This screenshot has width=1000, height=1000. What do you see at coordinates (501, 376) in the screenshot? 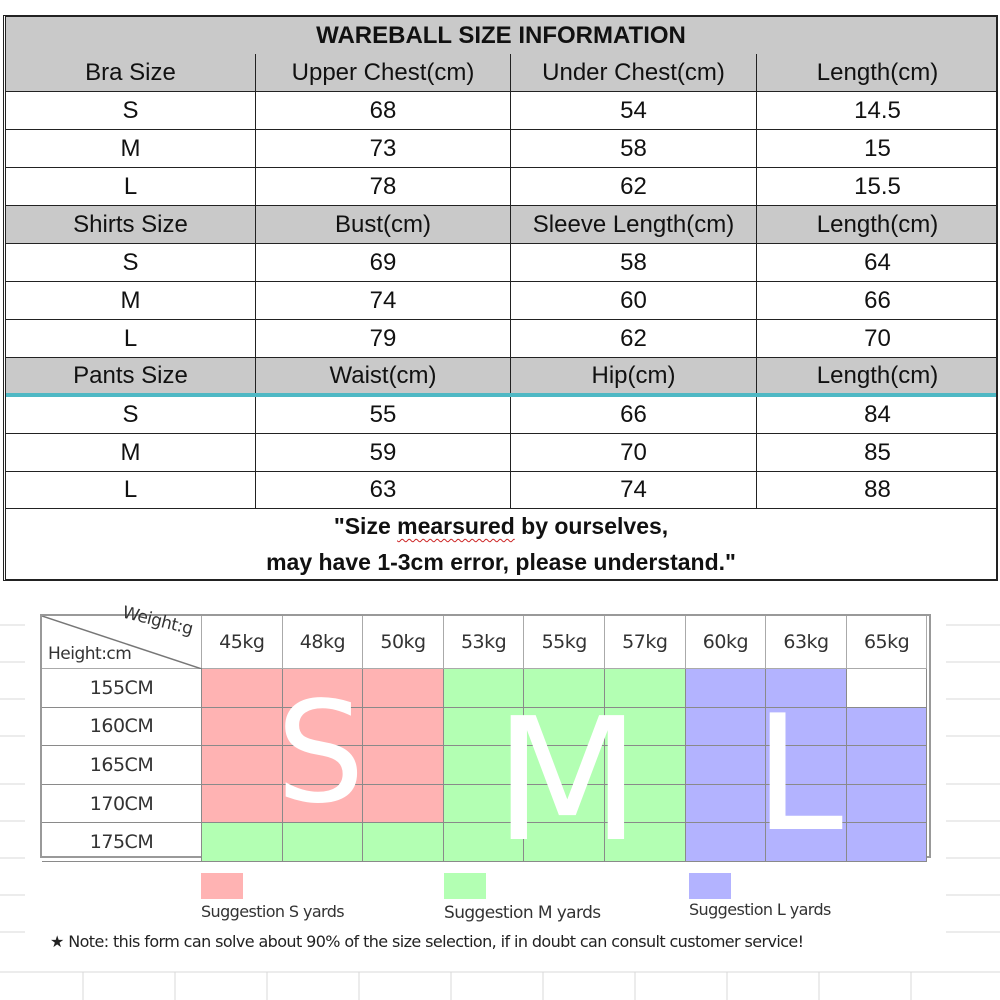
I see `pants-header-row: Pants Size Waist(cm) Hip(cm) Length(cm)` at bounding box center [501, 376].